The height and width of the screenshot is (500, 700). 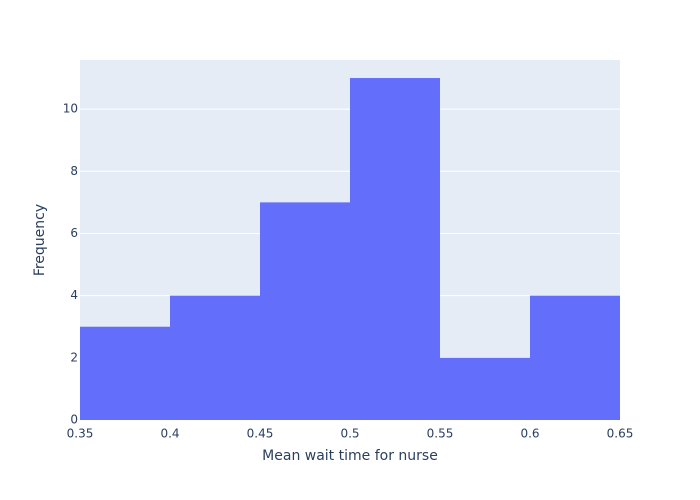 I want to click on y-axis-ticks: 0 2 4 6 8 10, so click(x=70, y=264).